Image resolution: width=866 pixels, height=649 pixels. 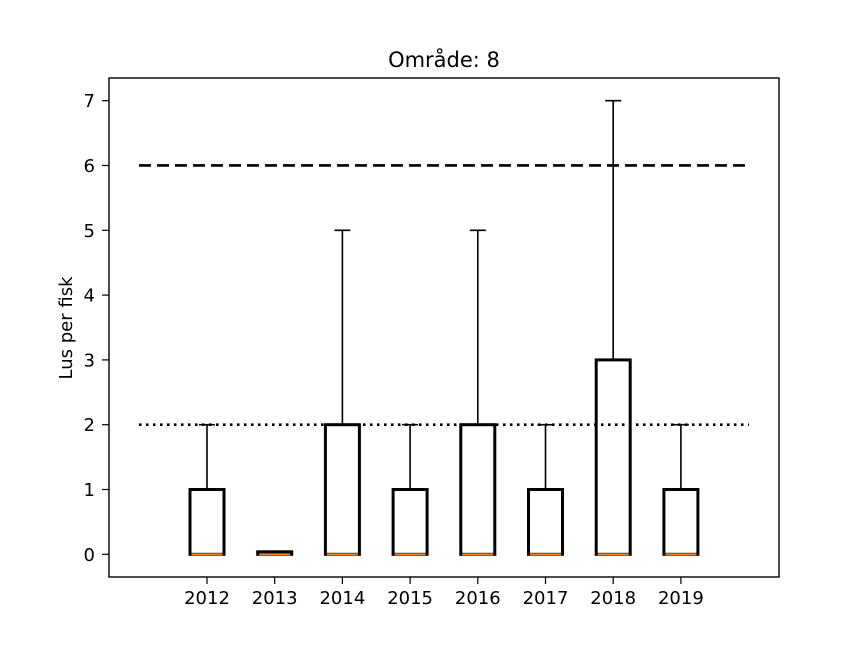 What do you see at coordinates (613, 598) in the screenshot?
I see `x-tick-label-2018: 2018` at bounding box center [613, 598].